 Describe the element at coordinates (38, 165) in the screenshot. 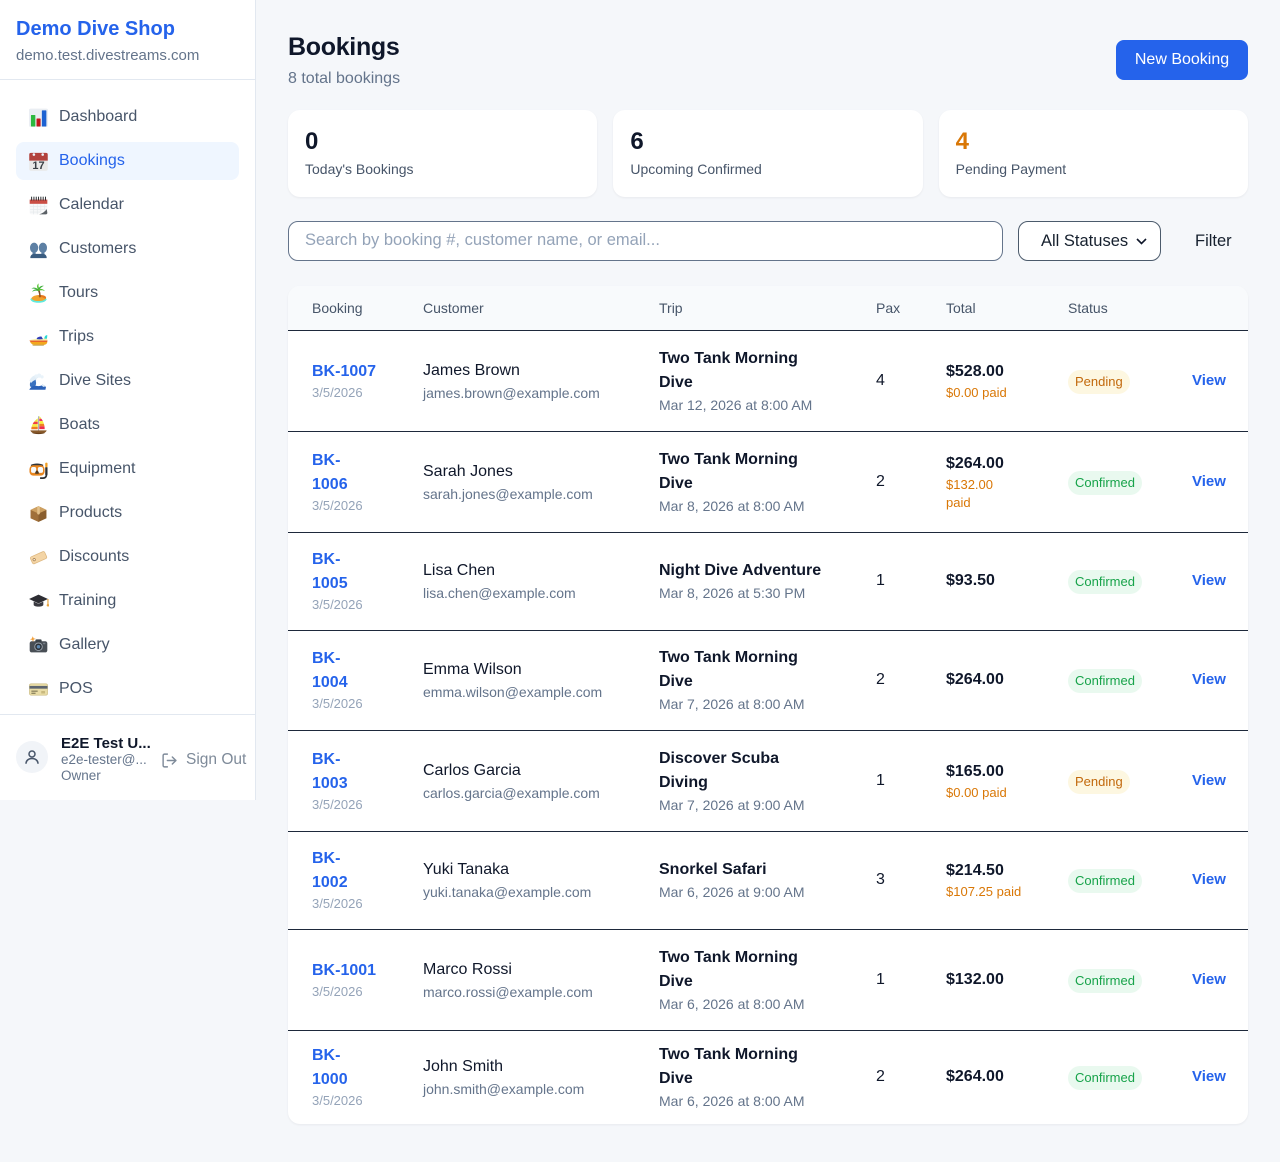

I see `svg-text: 17` at that location.